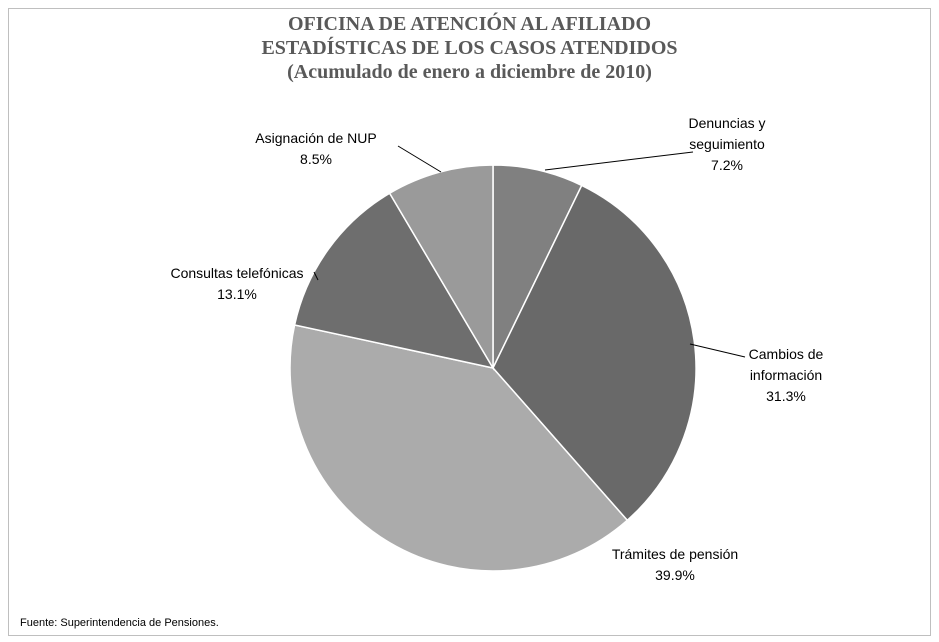  What do you see at coordinates (237, 294) in the screenshot?
I see `slice-value-label: 13.1%` at bounding box center [237, 294].